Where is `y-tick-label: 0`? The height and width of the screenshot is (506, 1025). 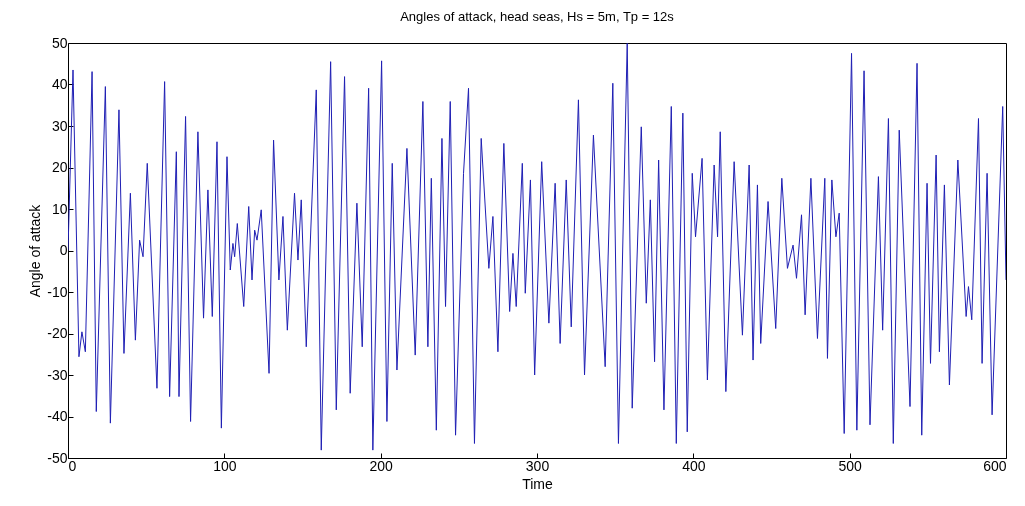 y-tick-label: 0 is located at coordinates (63, 250).